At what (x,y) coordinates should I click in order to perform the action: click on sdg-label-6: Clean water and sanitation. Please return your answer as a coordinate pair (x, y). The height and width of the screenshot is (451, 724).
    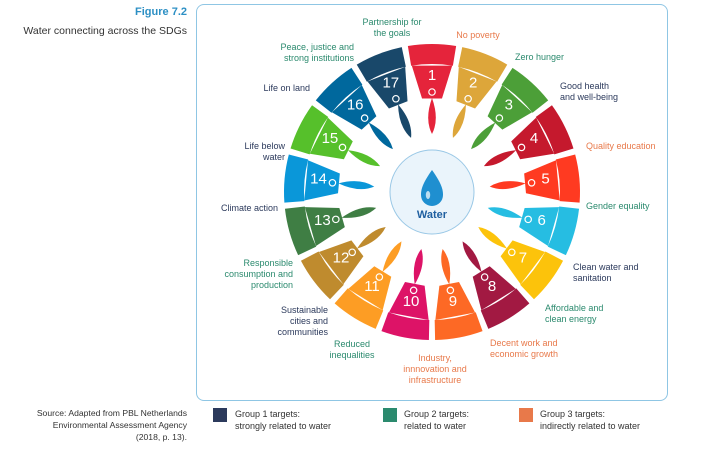
    Looking at the image, I should click on (606, 272).